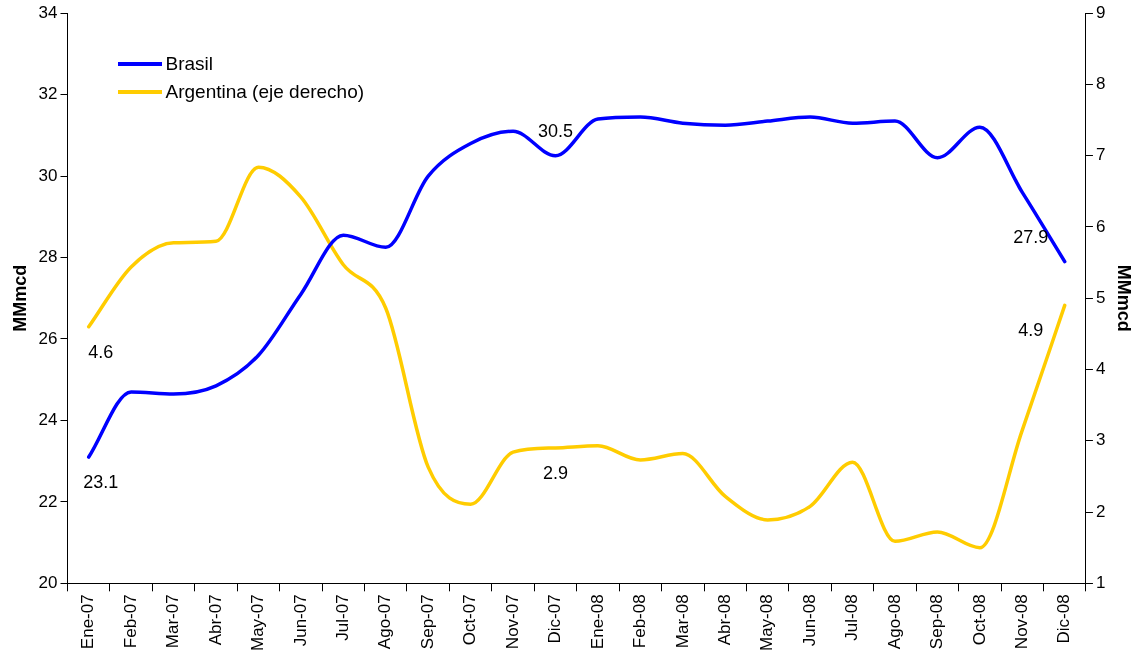 The height and width of the screenshot is (658, 1146). I want to click on y2-tick-label: 1, so click(1100, 582).